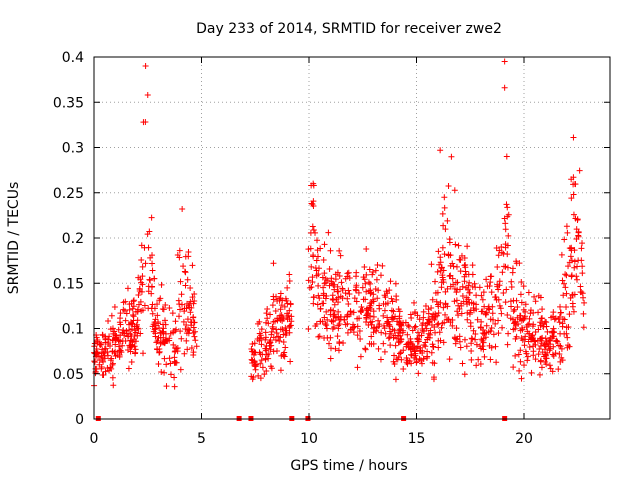 The image size is (640, 480). What do you see at coordinates (73, 239) in the screenshot?
I see `y-tick-label: 0.2` at bounding box center [73, 239].